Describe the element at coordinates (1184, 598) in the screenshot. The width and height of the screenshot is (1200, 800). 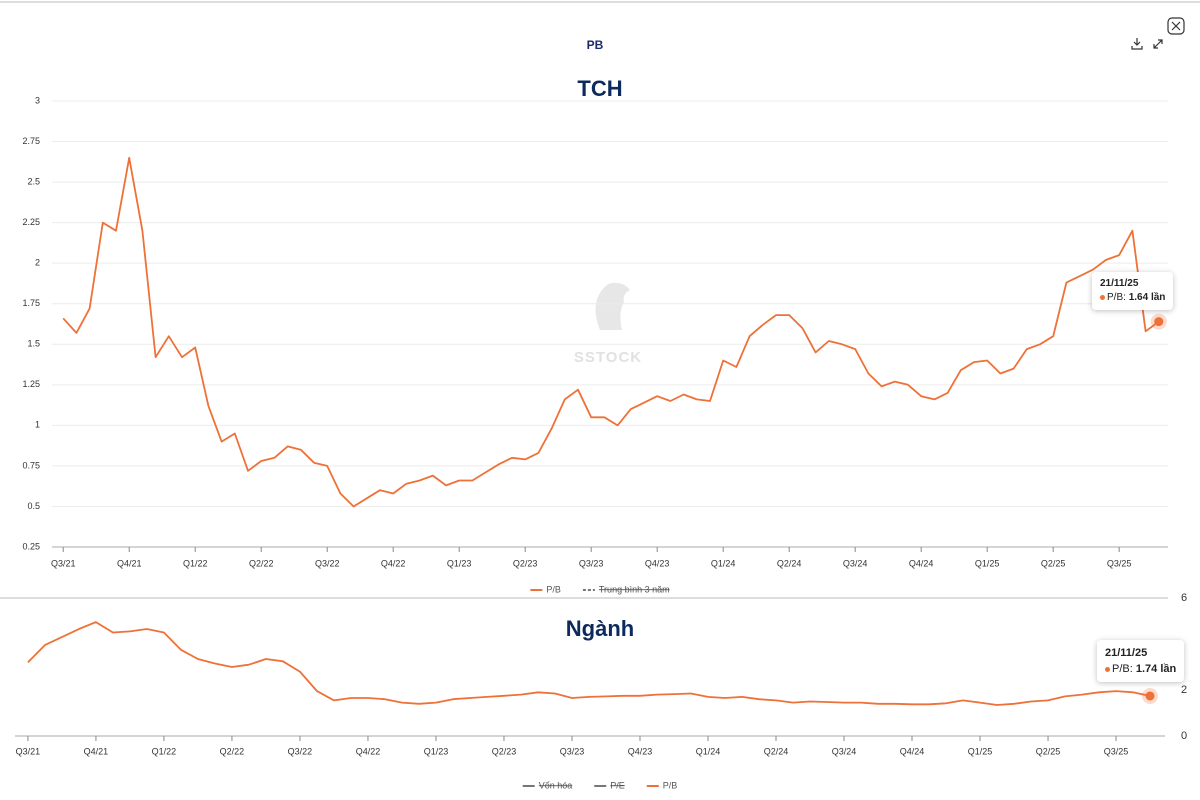
I see `y-tick-label: 6` at that location.